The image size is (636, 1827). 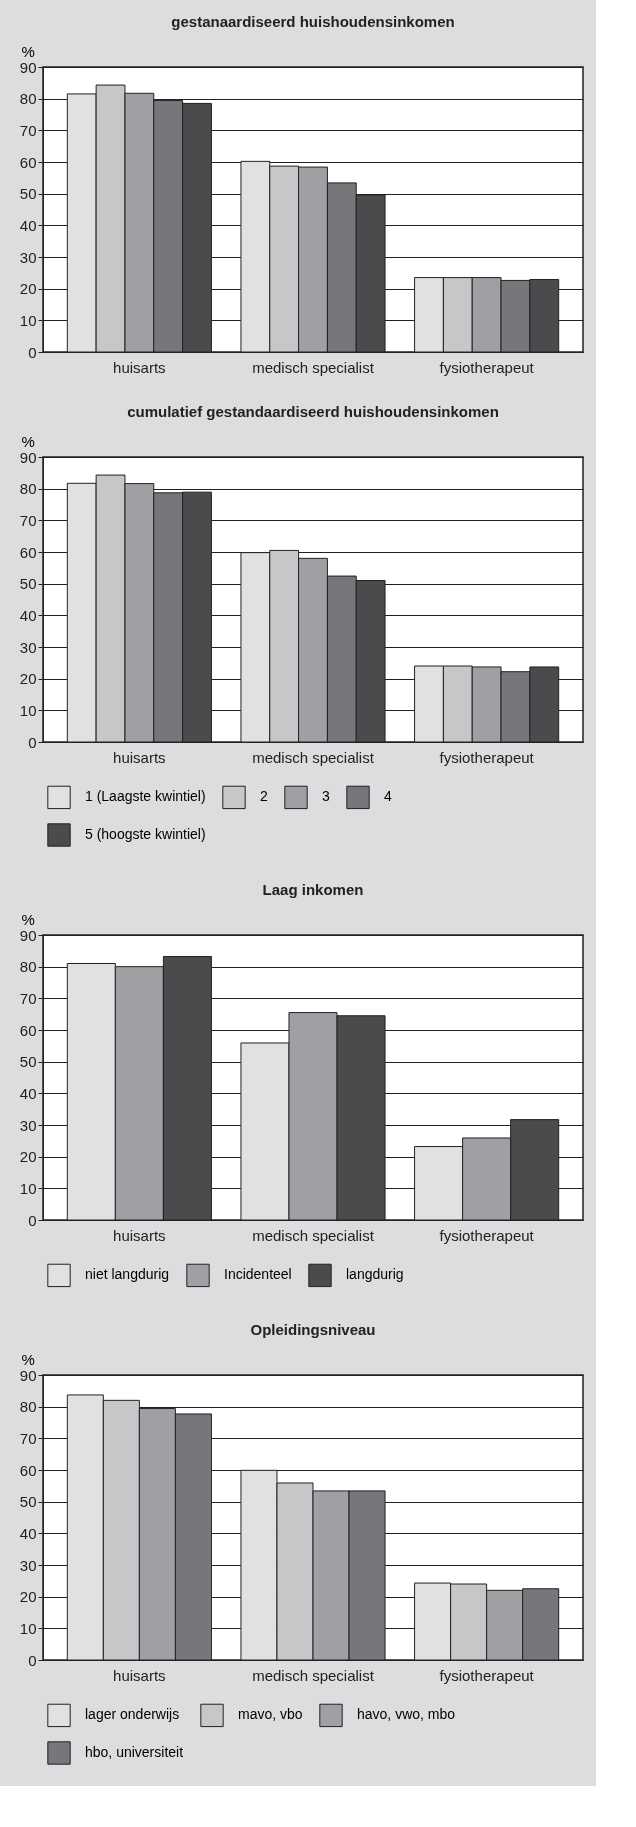 What do you see at coordinates (313, 411) in the screenshot?
I see `chart-title: cumulatief gestandaardiseerd huishoudensinkomen` at bounding box center [313, 411].